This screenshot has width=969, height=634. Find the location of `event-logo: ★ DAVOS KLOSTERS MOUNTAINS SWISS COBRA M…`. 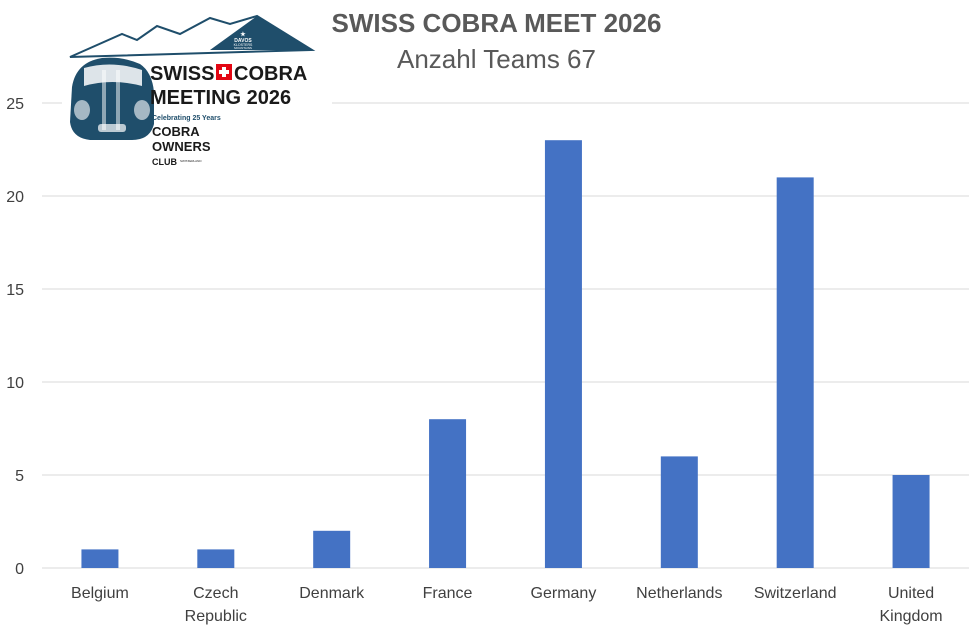

event-logo: ★ DAVOS KLOSTERS MOUNTAINS SWISS COBRA M… is located at coordinates (197, 92).